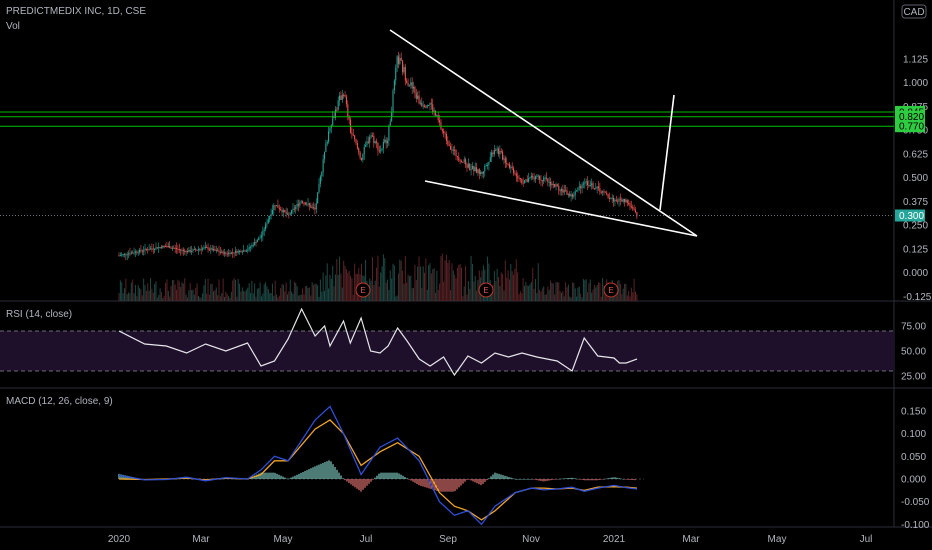  What do you see at coordinates (910, 215) in the screenshot?
I see `last-price-tag` at bounding box center [910, 215].